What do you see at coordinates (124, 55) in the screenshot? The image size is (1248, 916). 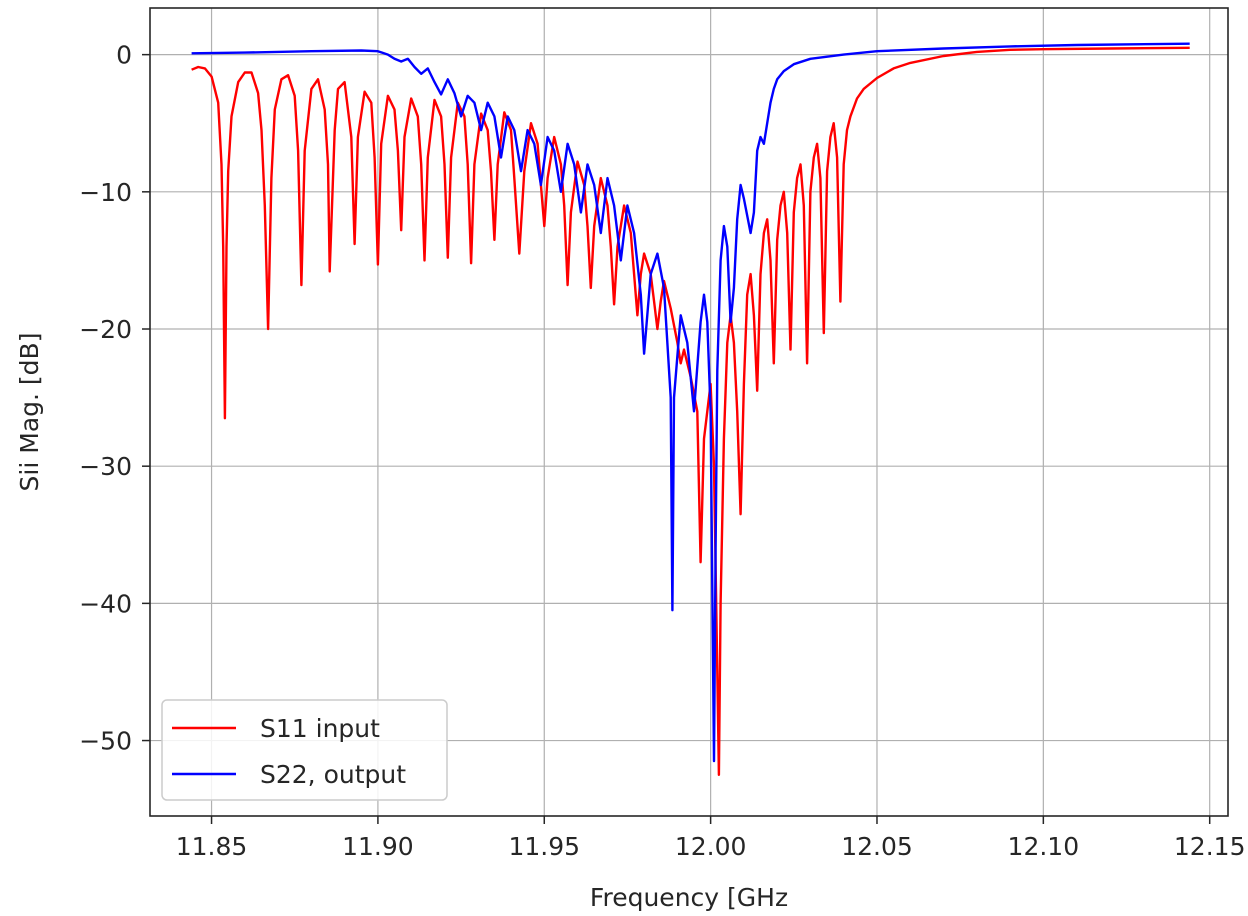 I see `y-tick-label: 0` at bounding box center [124, 55].